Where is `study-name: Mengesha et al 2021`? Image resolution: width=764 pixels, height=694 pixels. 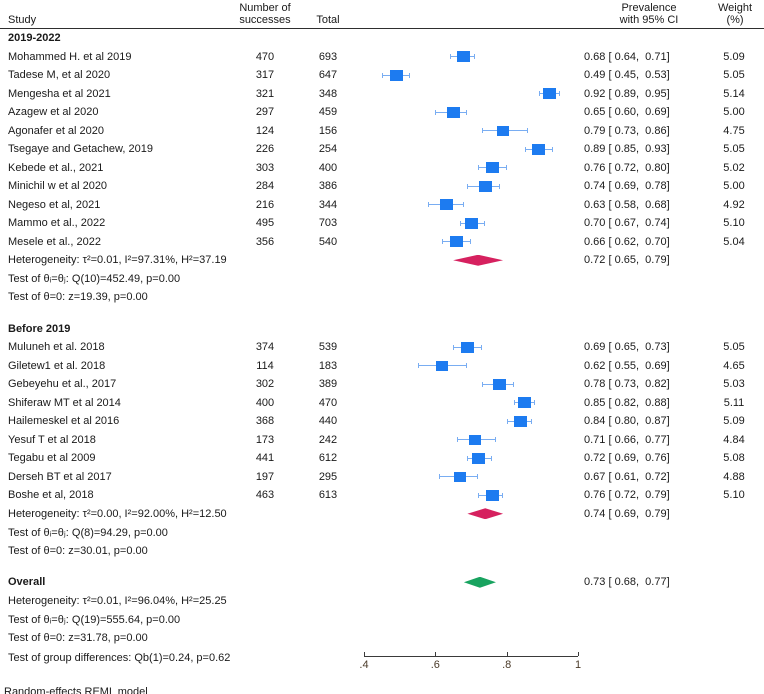
study-name: Mengesha et al 2021 is located at coordinates (59, 93).